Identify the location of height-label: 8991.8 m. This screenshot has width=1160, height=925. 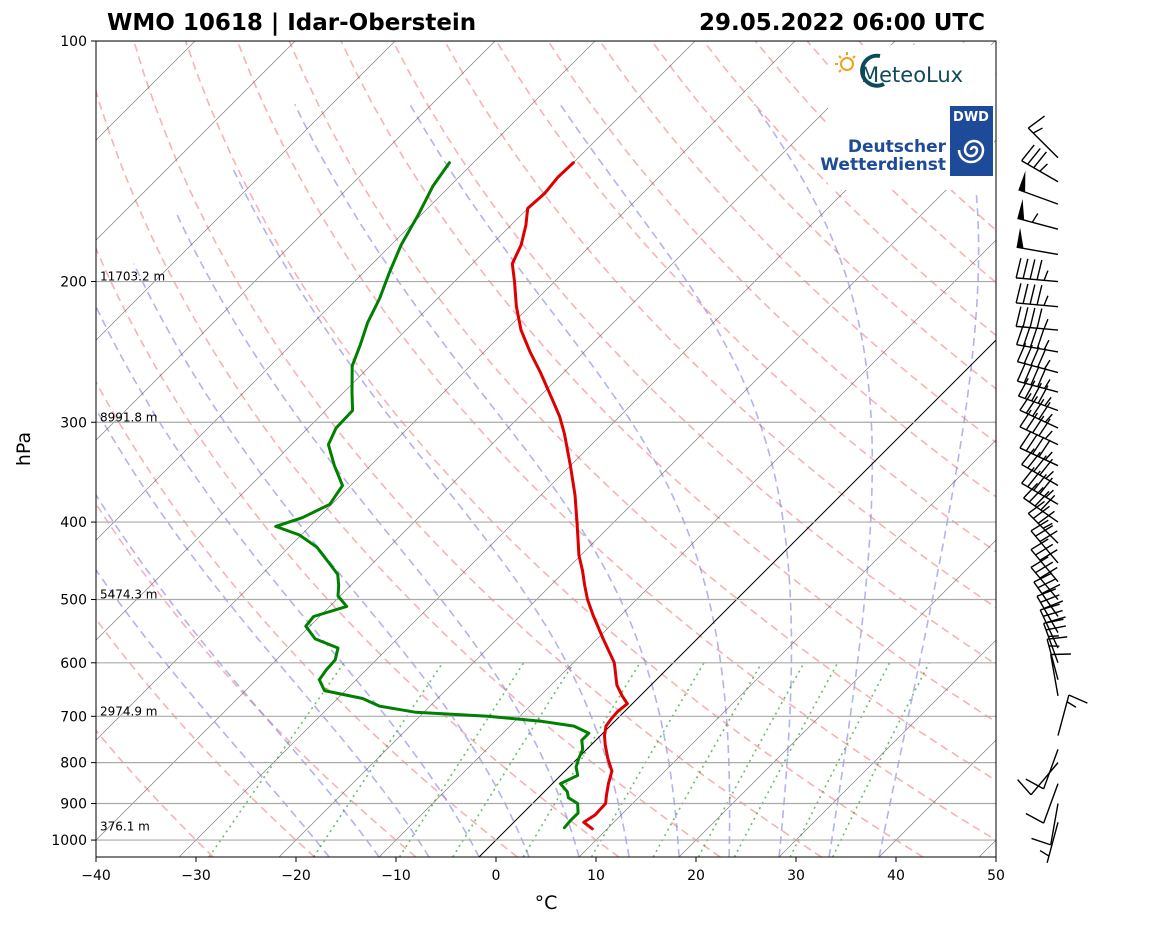
(129, 417).